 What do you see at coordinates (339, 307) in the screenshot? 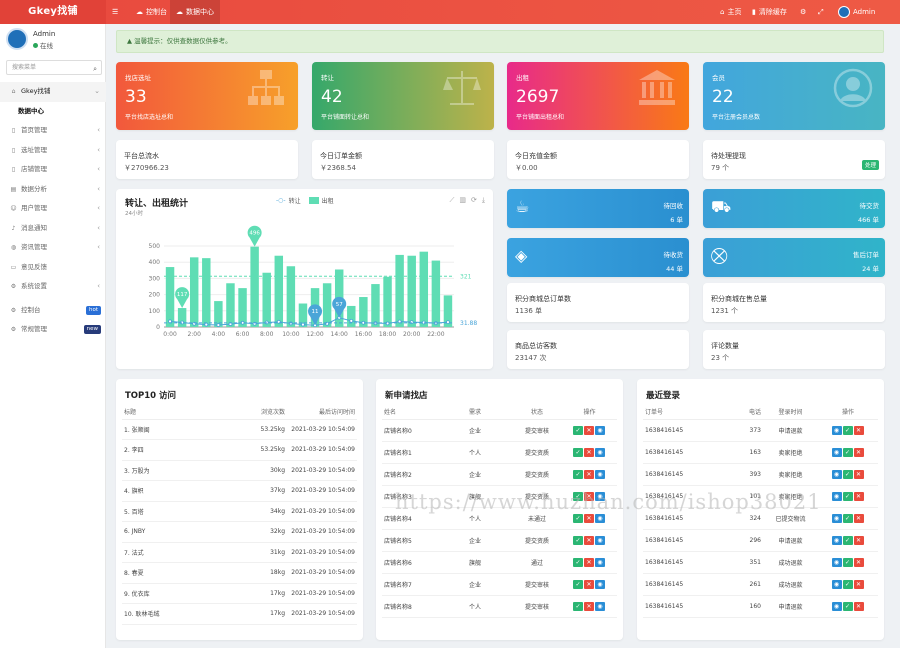
I see `marker-pin: 57` at bounding box center [339, 307].